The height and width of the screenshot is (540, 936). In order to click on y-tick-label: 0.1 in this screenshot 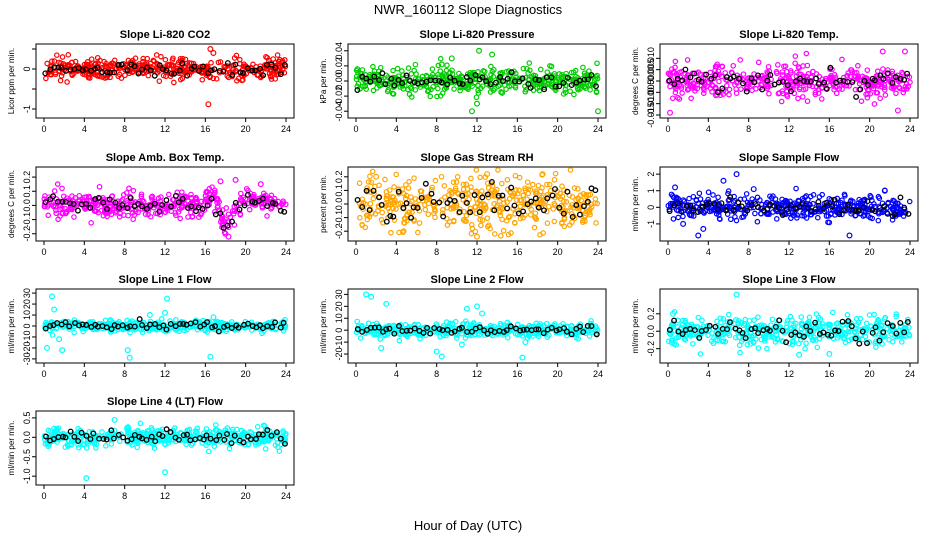, I will do `click(27, 191)`.